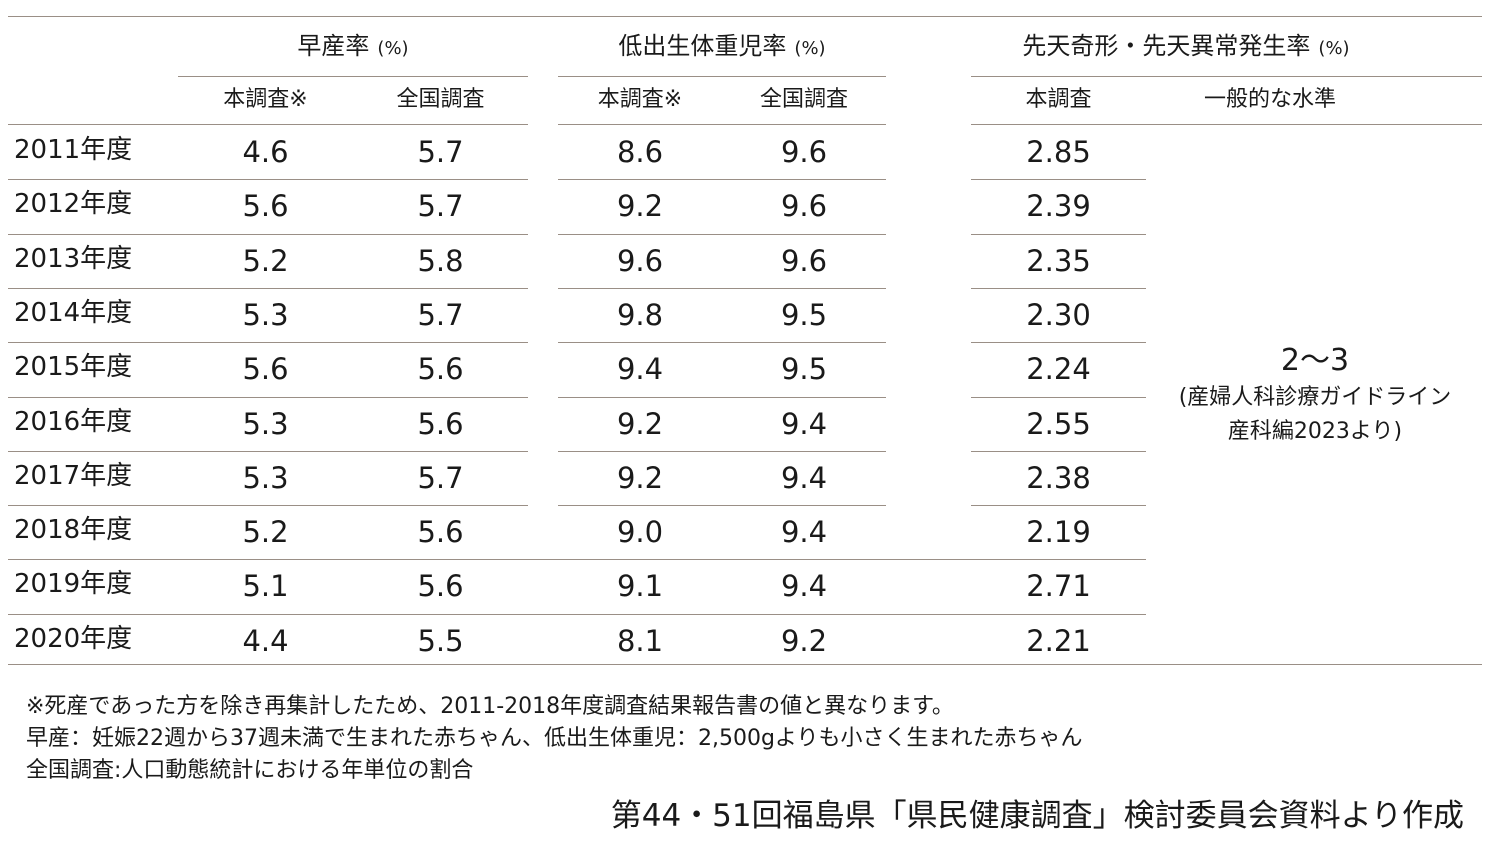 This screenshot has width=1500, height=853. I want to click on cell-lbw-study: 9.6, so click(640, 261).